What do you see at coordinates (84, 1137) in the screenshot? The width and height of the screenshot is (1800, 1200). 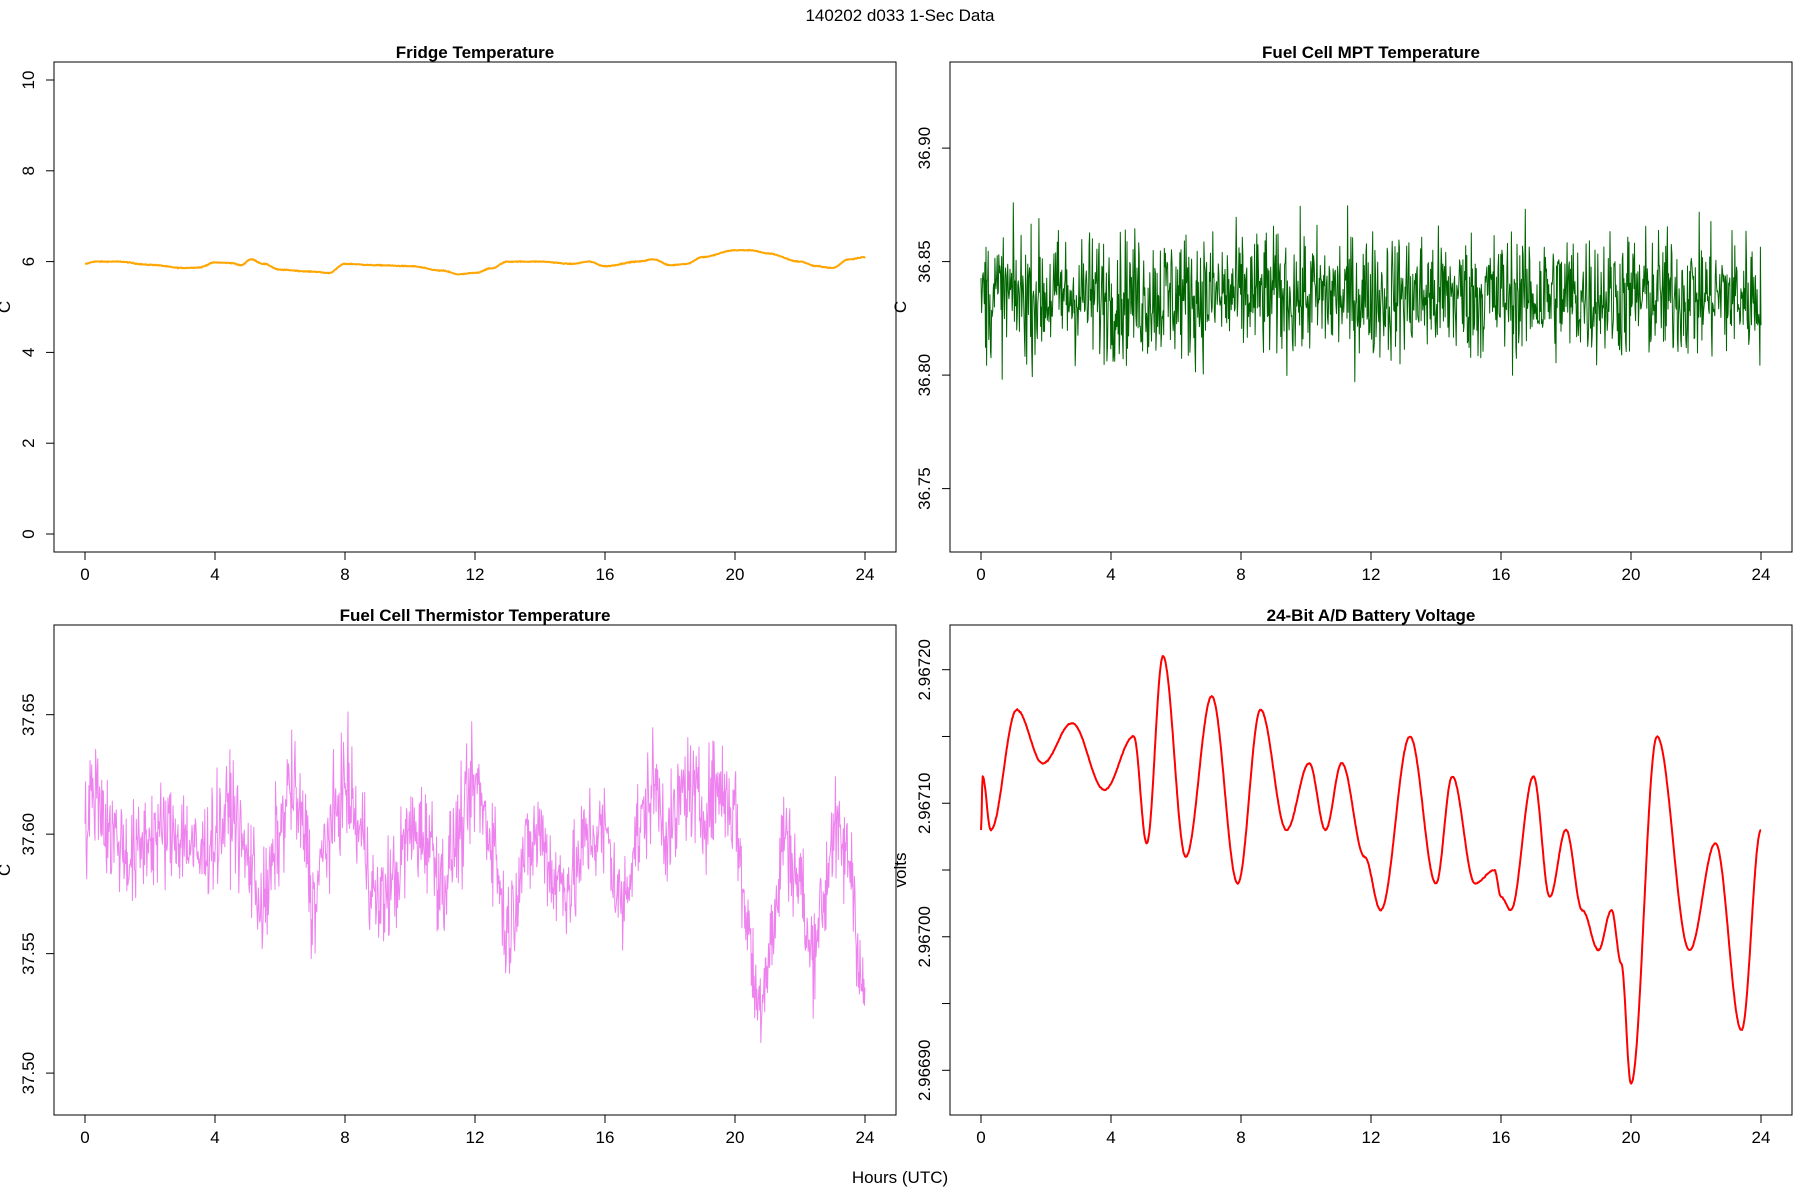 I see `fuel-cell-thermistor-temperature-x-tick-label: 0` at bounding box center [84, 1137].